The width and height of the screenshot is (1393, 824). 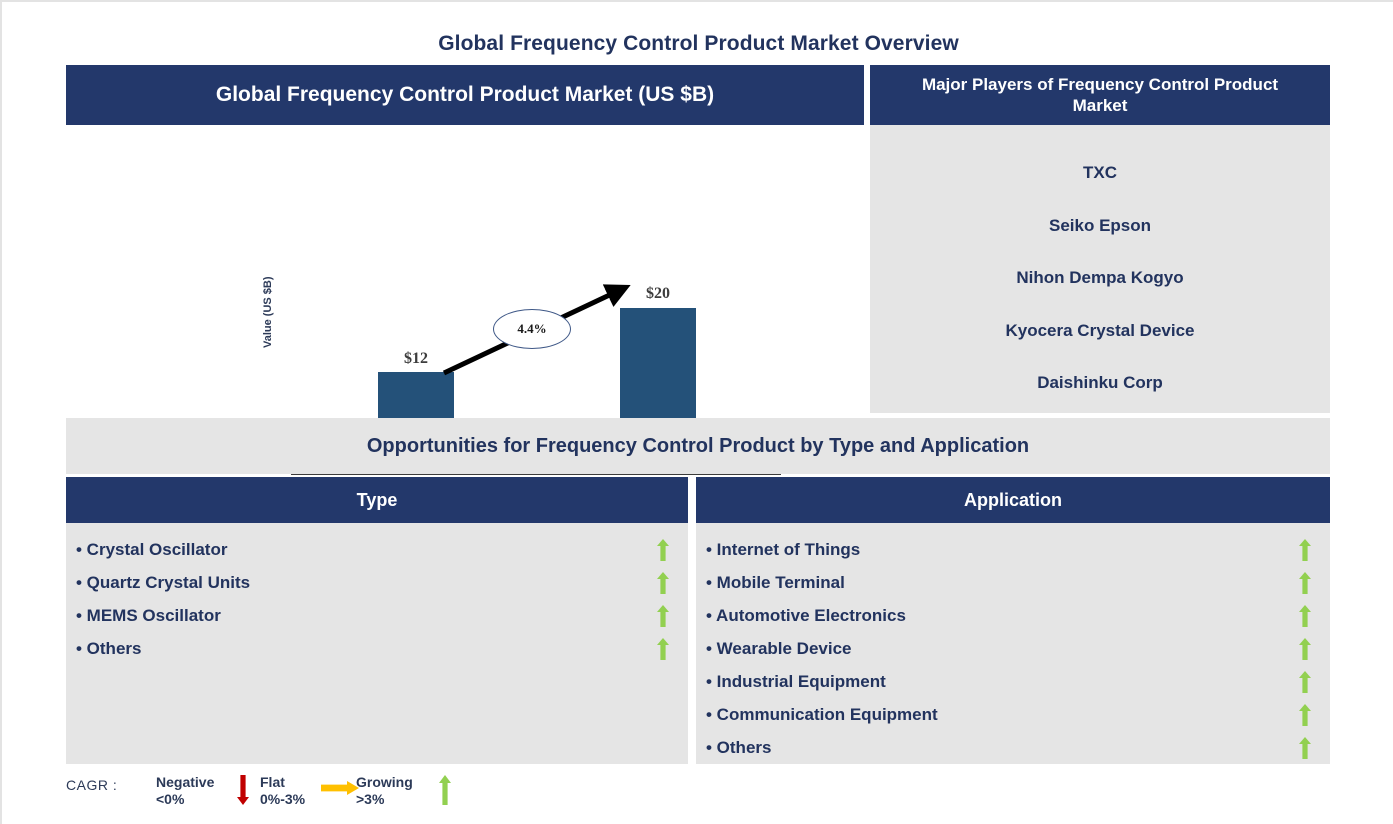 What do you see at coordinates (152, 549) in the screenshot?
I see `list-item-label: • Crystal Oscillator` at bounding box center [152, 549].